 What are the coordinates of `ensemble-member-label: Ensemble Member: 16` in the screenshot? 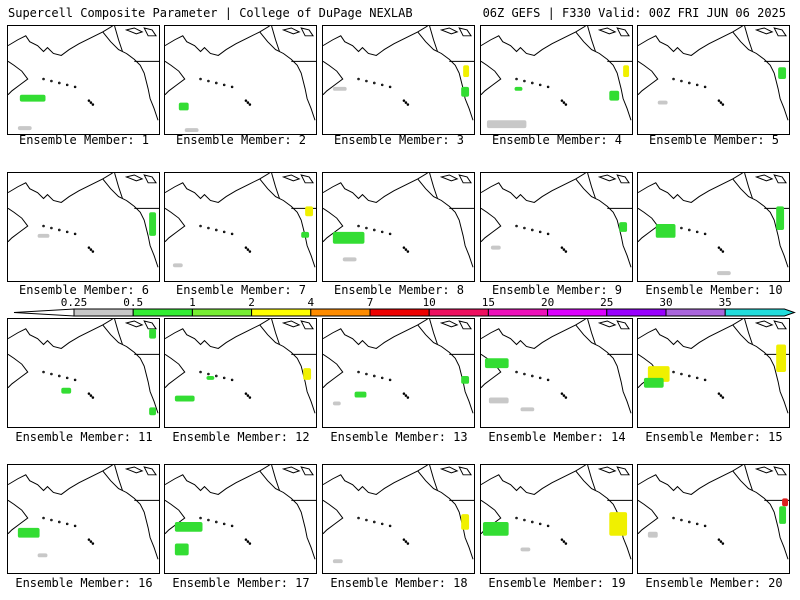 It's located at (84, 583).